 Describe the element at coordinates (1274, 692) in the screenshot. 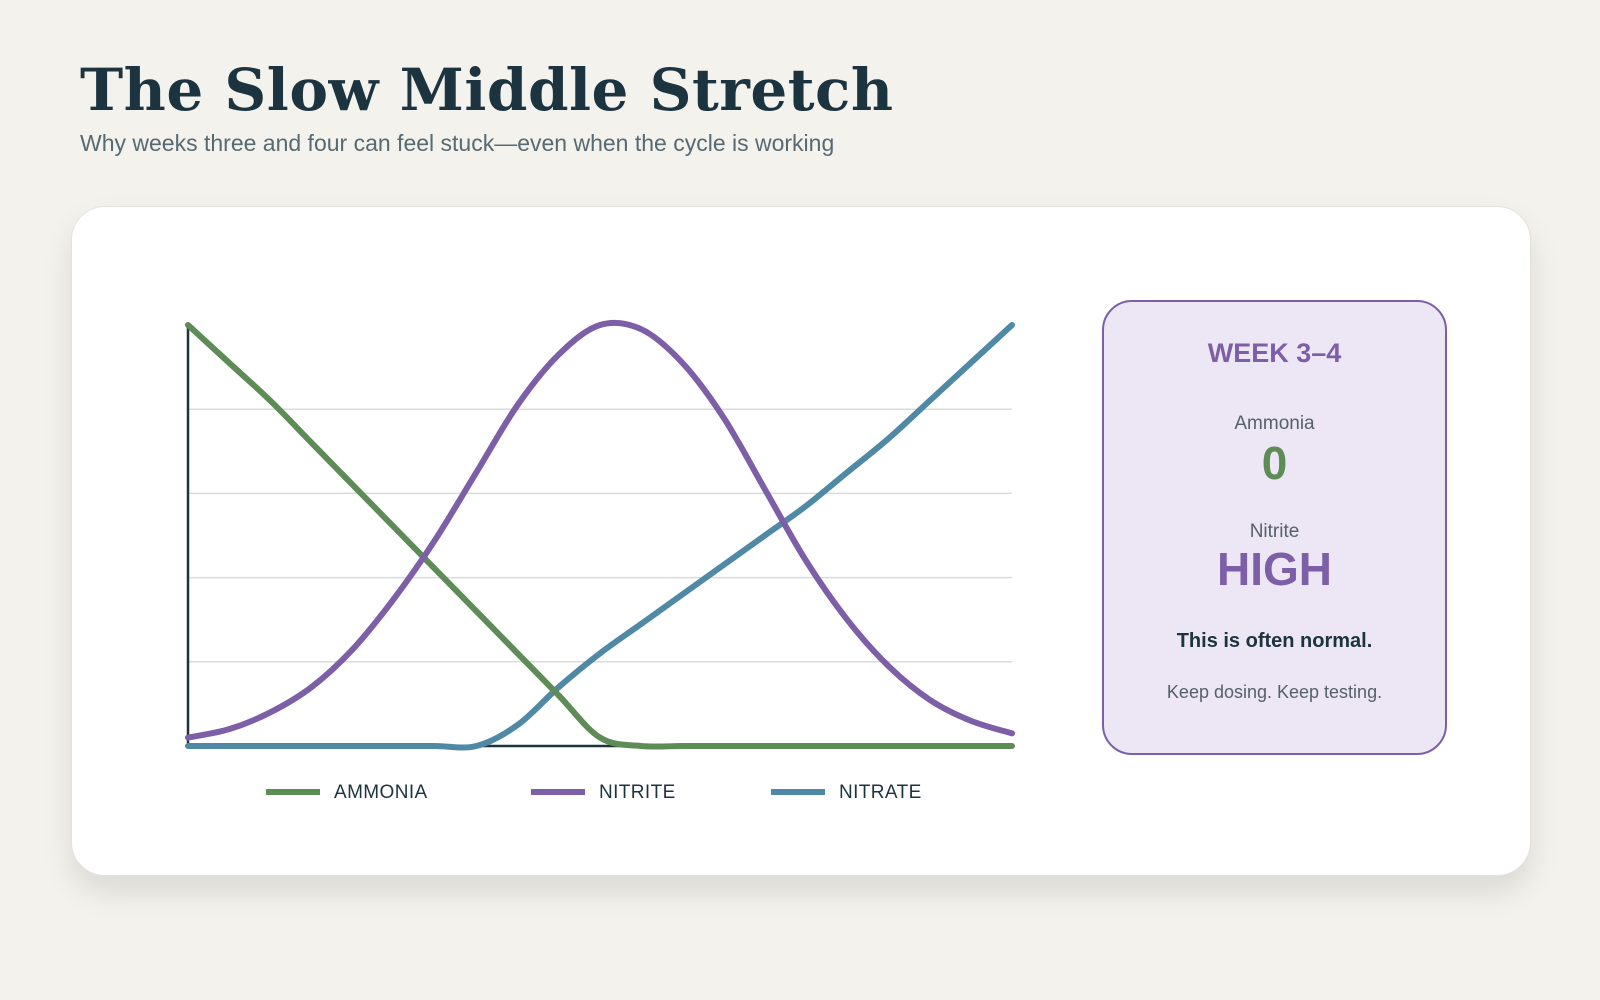

I see `reassurance-note: Keep dosing. Keep testing.` at that location.